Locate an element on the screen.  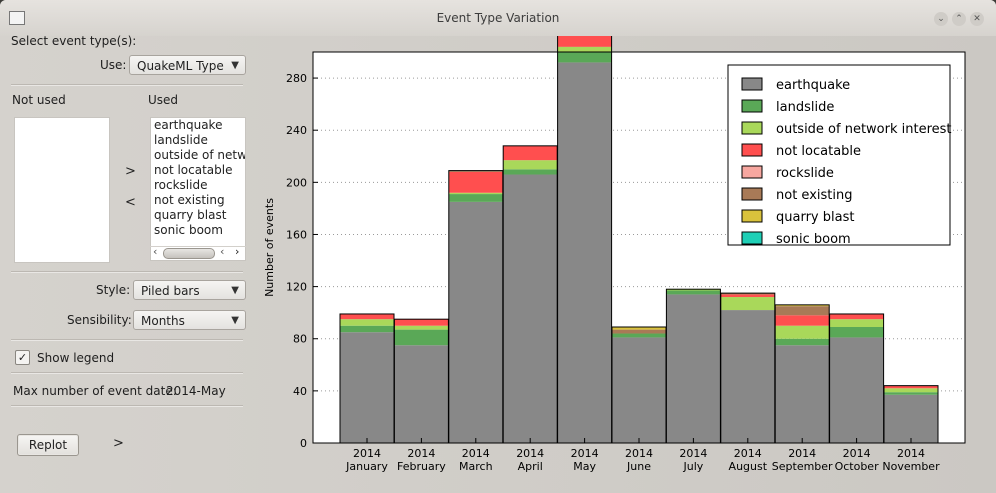
x-tick-label-month: April is located at coordinates (530, 466).